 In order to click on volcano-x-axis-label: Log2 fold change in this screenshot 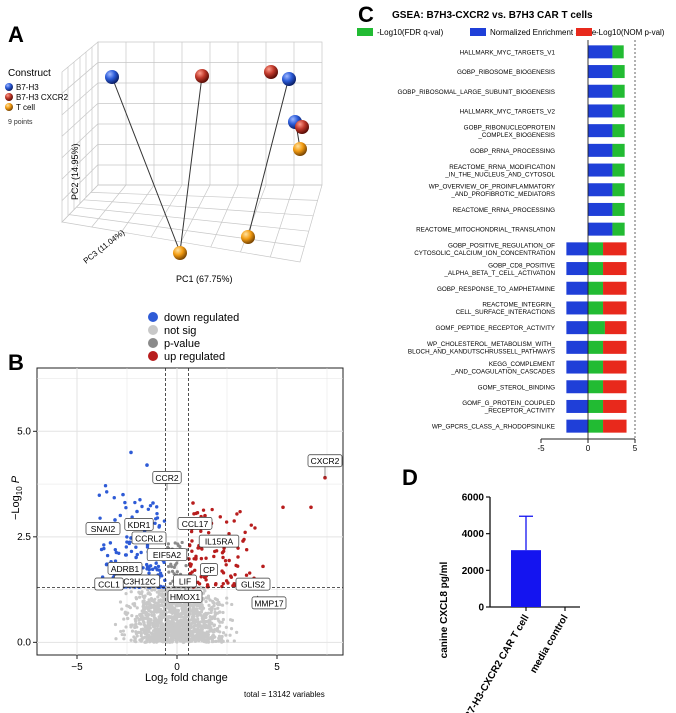, I will do `click(186, 679)`.